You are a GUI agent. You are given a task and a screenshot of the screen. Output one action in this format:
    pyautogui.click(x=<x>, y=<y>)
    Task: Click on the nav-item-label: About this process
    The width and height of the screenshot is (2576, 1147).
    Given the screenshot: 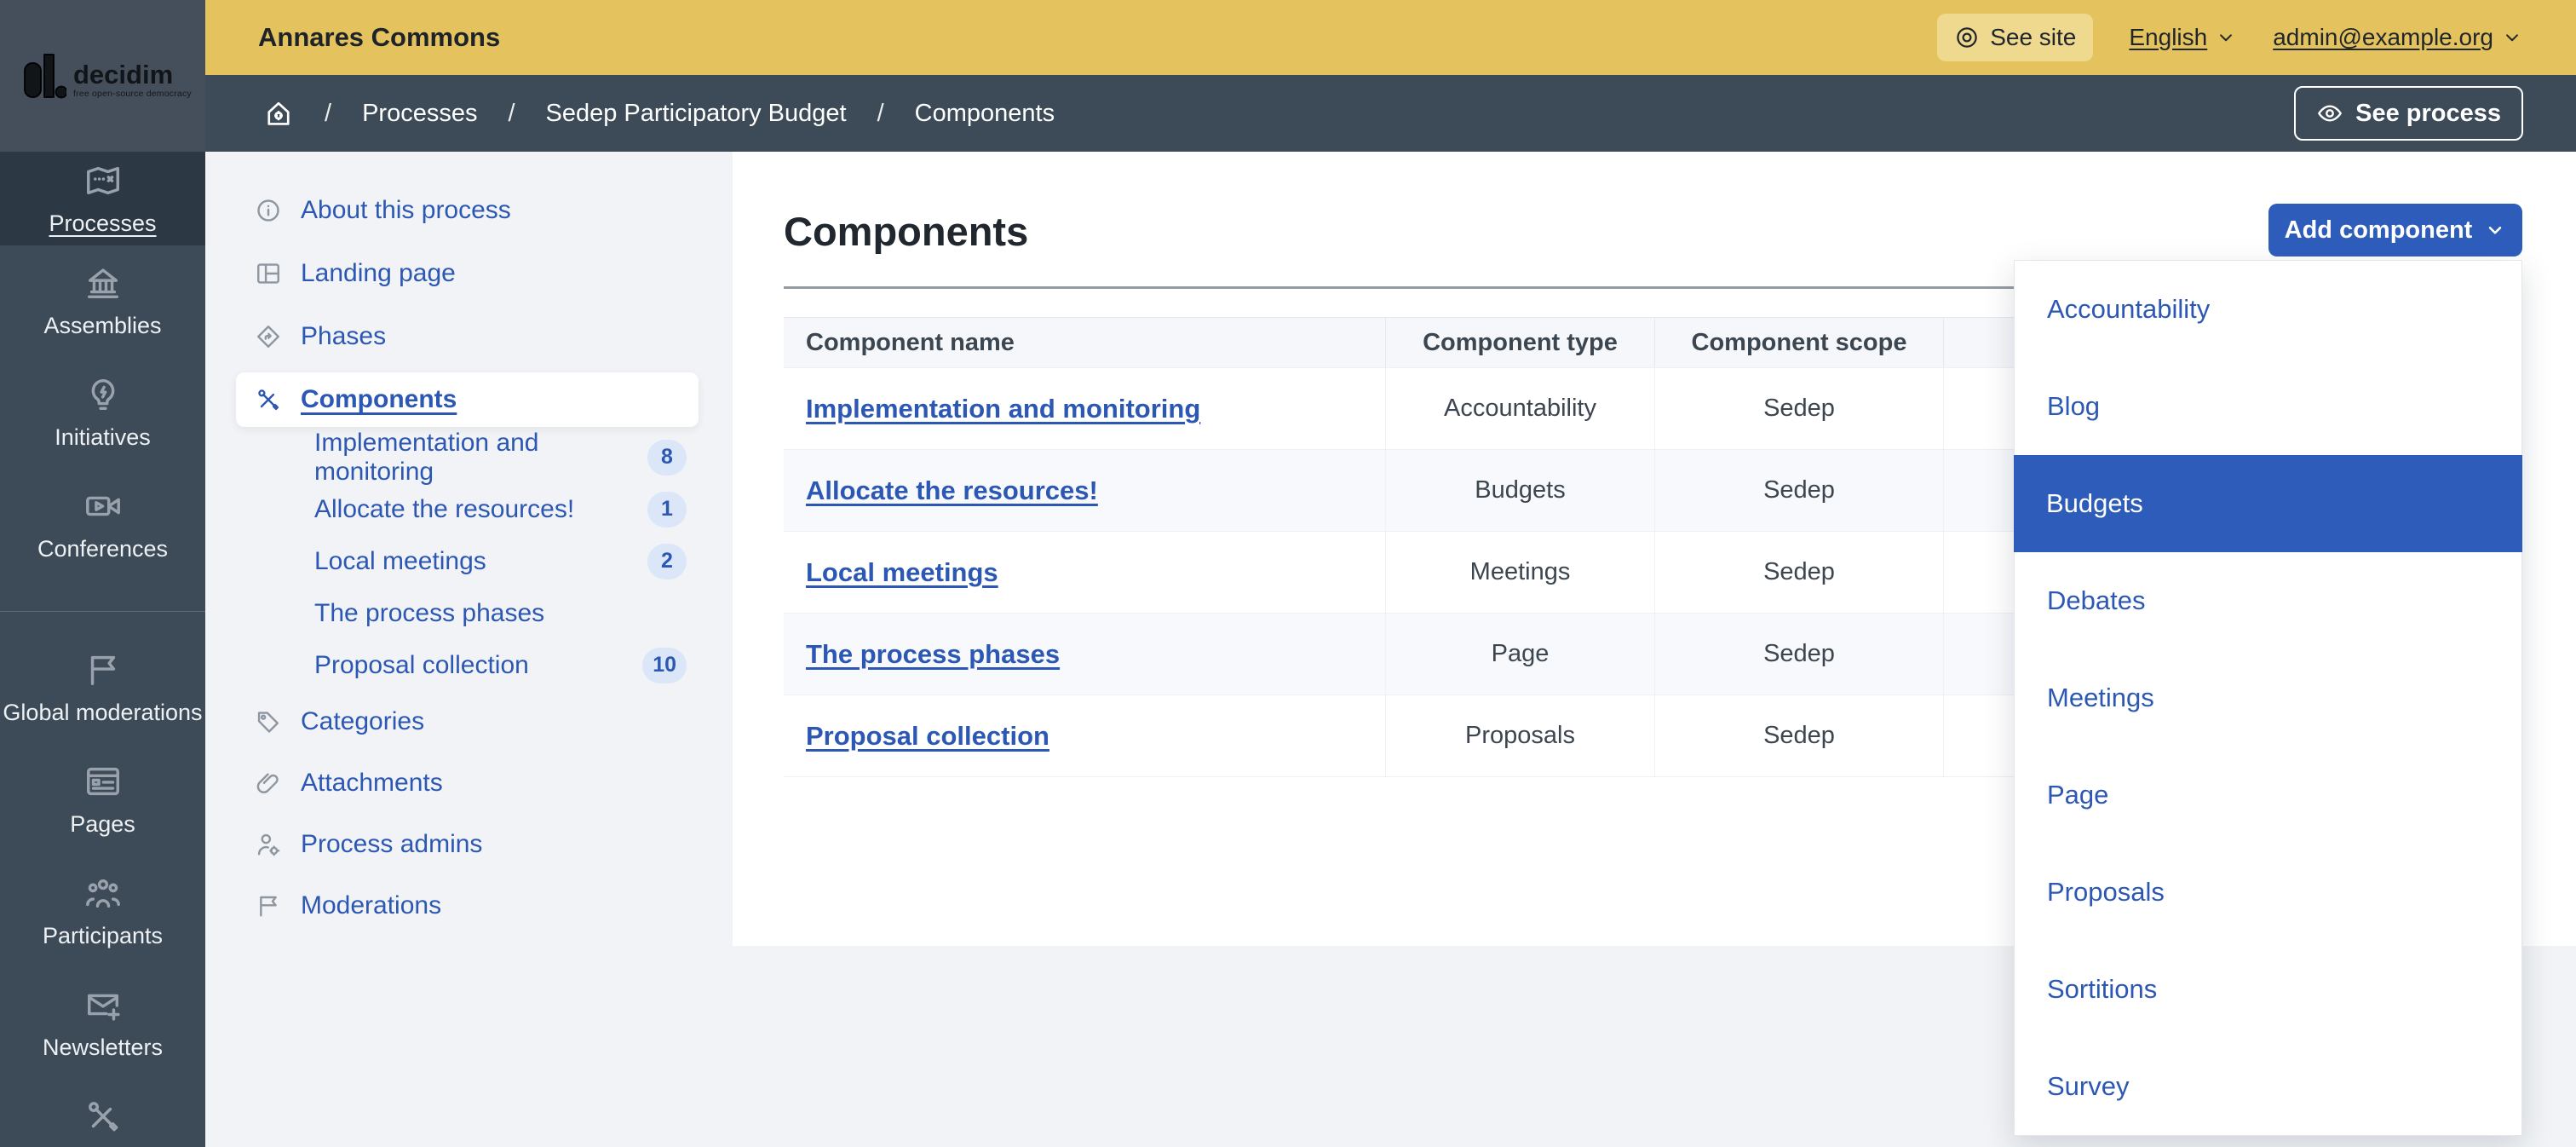 What is the action you would take?
    pyautogui.click(x=406, y=210)
    